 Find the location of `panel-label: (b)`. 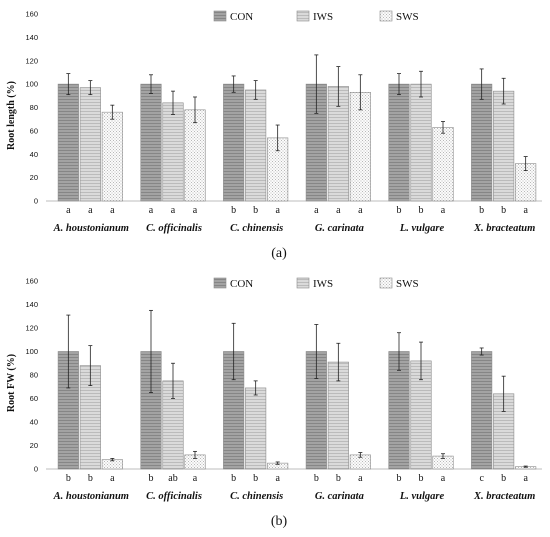

panel-label: (b) is located at coordinates (279, 521).